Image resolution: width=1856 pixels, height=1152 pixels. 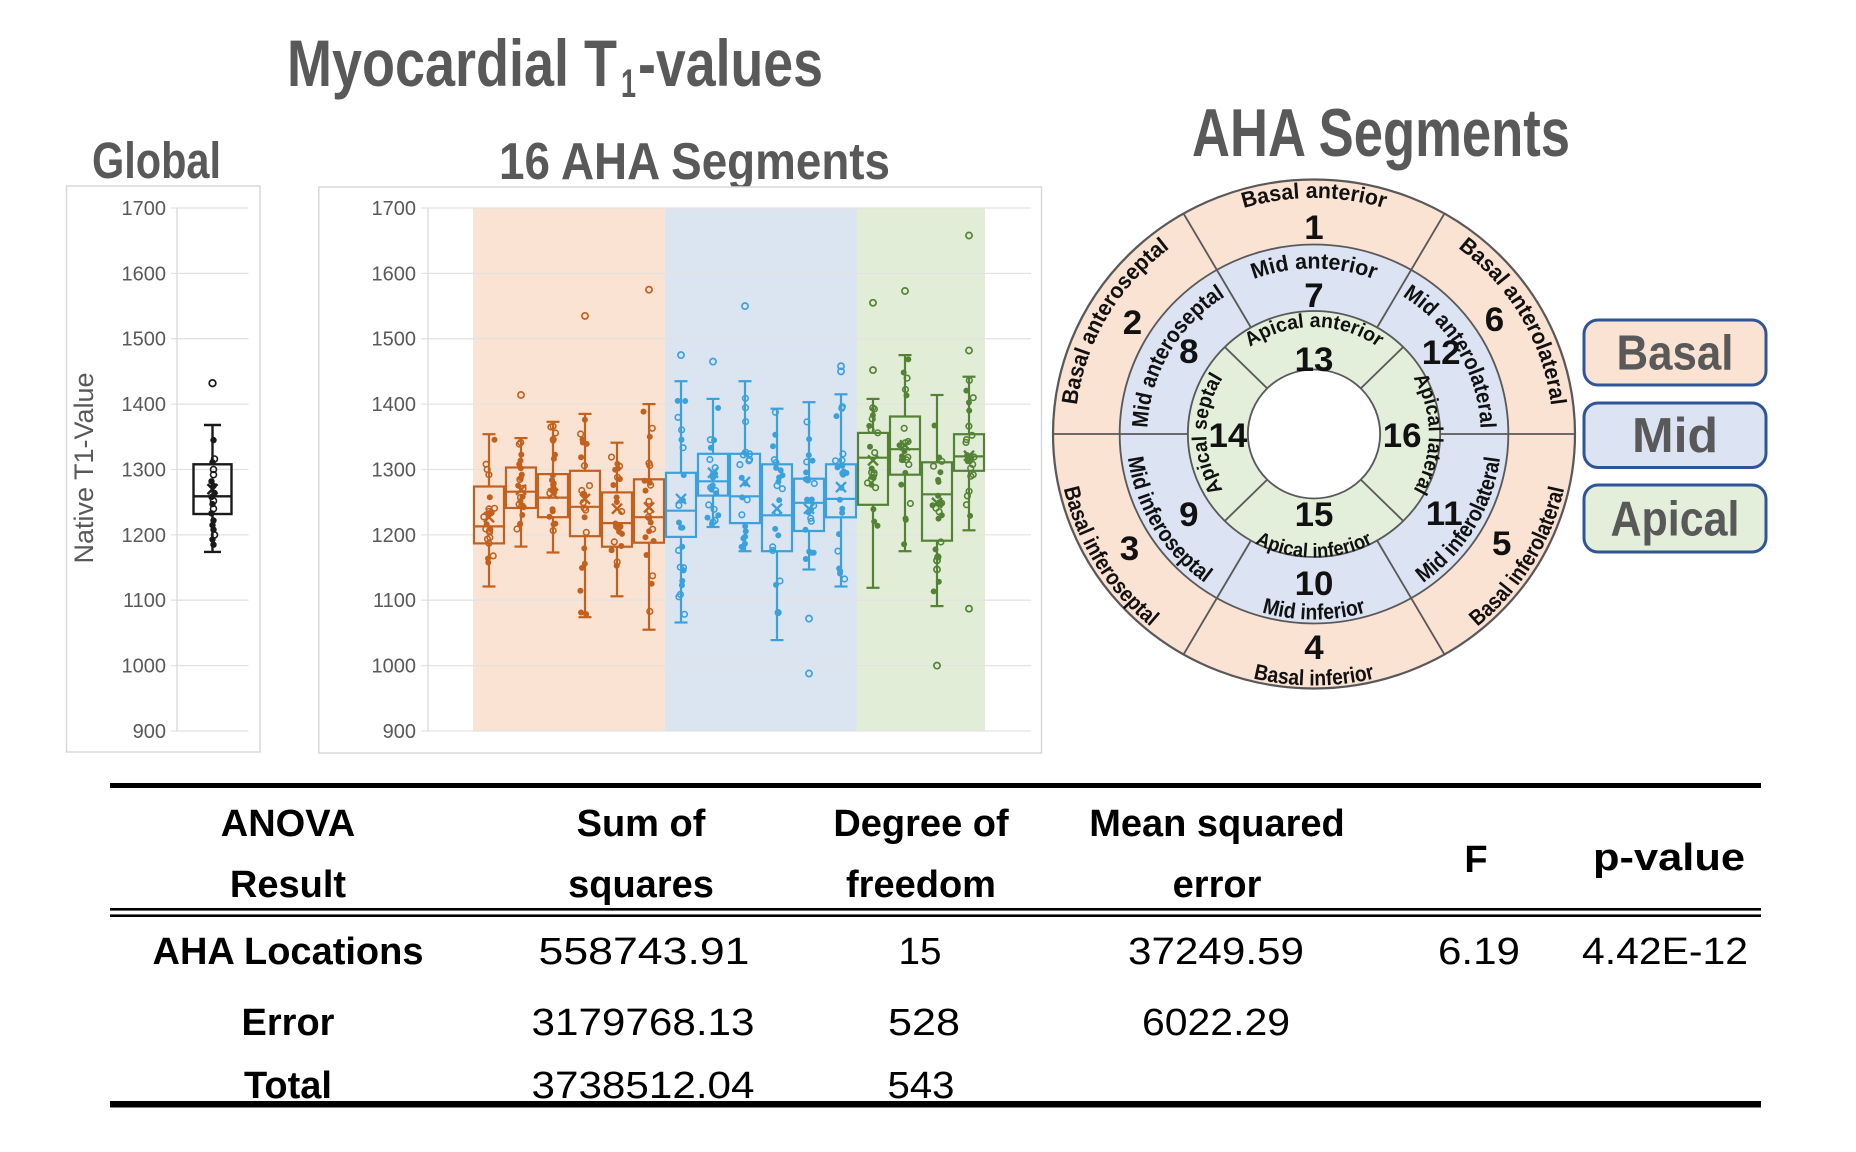 I want to click on svg-text: 4.42E-12, so click(x=1665, y=952).